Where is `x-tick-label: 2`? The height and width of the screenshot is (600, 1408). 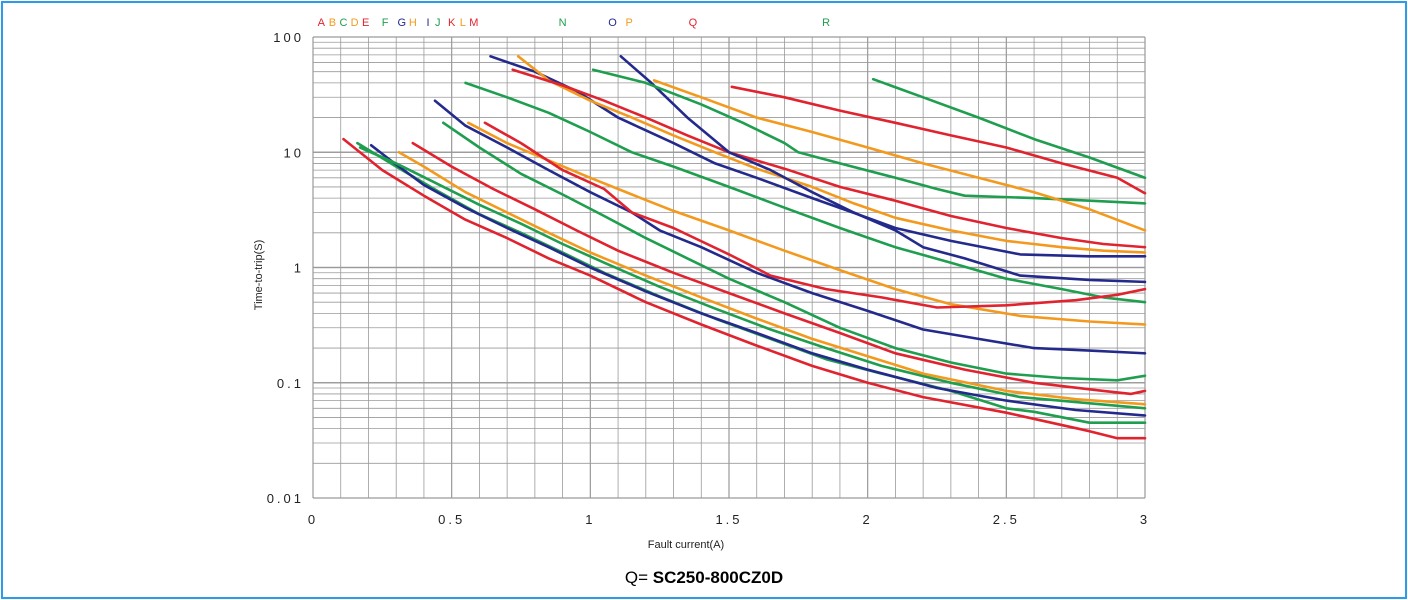 x-tick-label: 2 is located at coordinates (868, 519).